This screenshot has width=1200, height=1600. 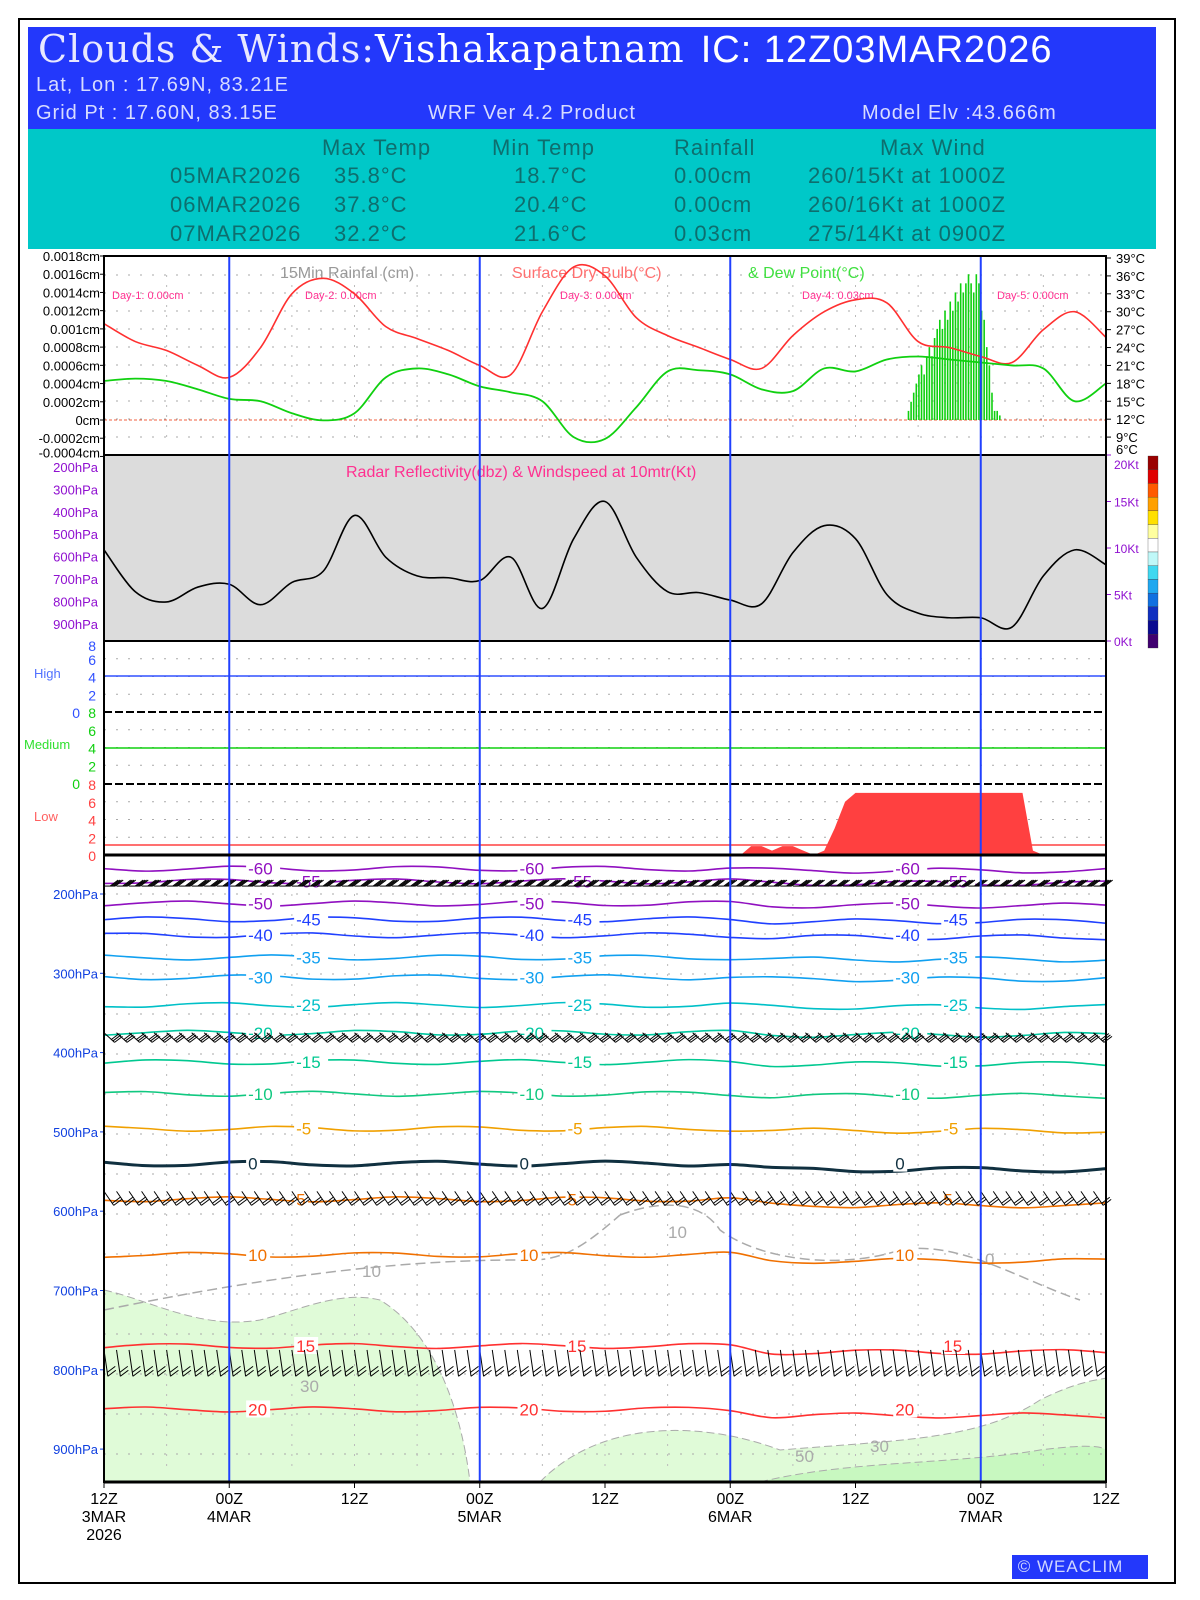 What do you see at coordinates (580, 957) in the screenshot?
I see `isotherm-label: -35` at bounding box center [580, 957].